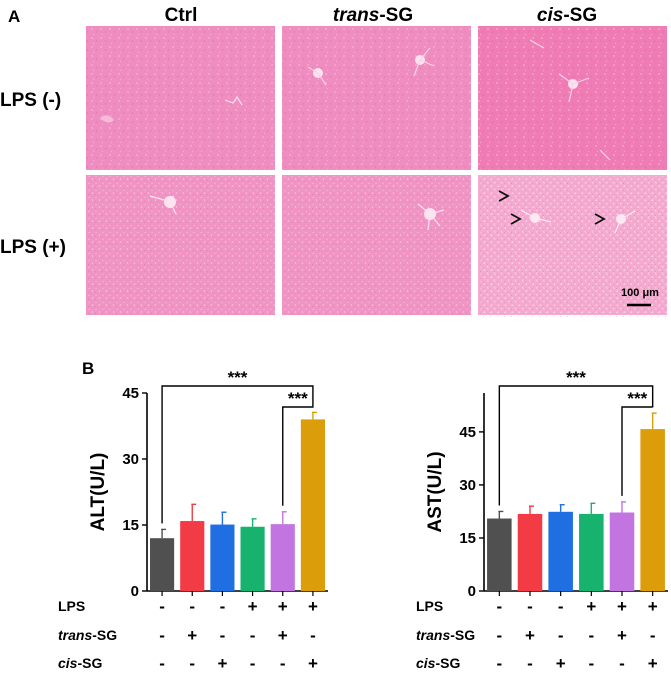  What do you see at coordinates (98, 492) in the screenshot?
I see `y-axis-label: ALT(U/L)` at bounding box center [98, 492].